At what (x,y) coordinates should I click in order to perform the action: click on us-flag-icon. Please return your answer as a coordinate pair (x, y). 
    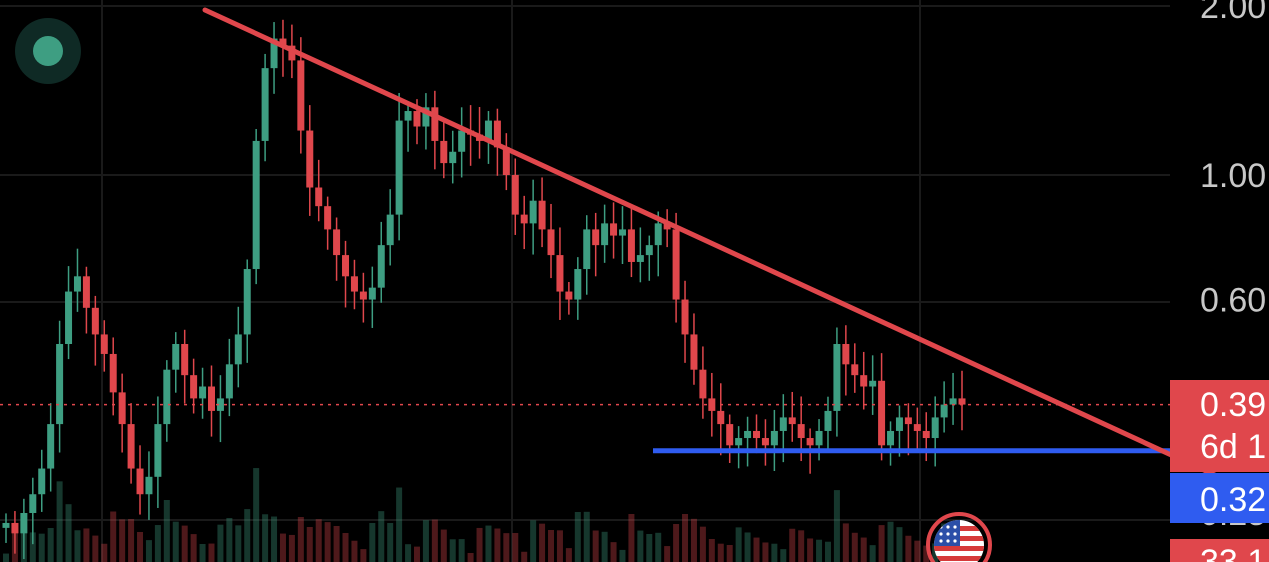
    Looking at the image, I should click on (959, 537).